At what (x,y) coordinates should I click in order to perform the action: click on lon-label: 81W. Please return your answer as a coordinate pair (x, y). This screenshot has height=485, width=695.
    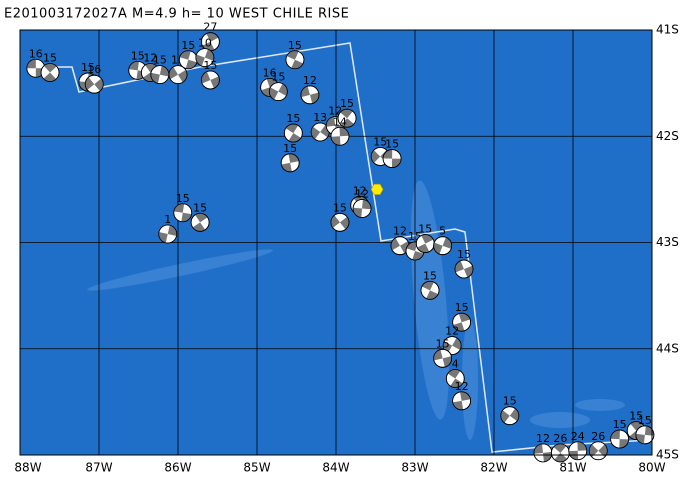
    Looking at the image, I should click on (572, 468).